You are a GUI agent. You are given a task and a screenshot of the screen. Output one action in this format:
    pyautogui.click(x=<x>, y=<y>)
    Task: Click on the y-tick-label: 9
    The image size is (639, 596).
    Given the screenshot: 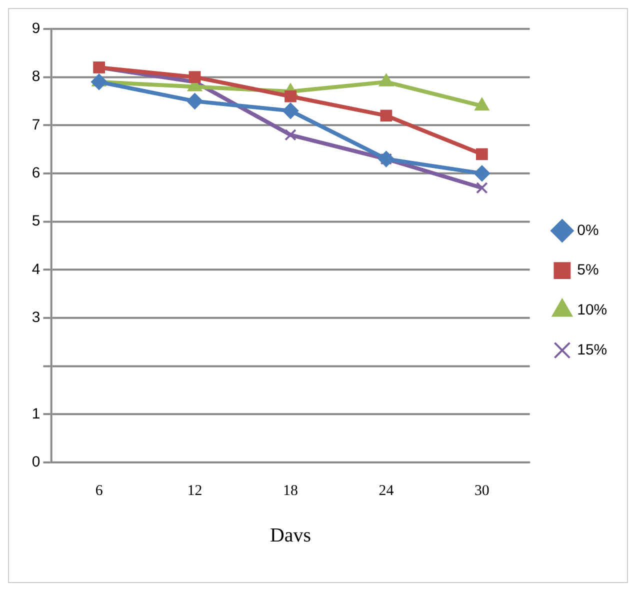 What is the action you would take?
    pyautogui.click(x=36, y=29)
    